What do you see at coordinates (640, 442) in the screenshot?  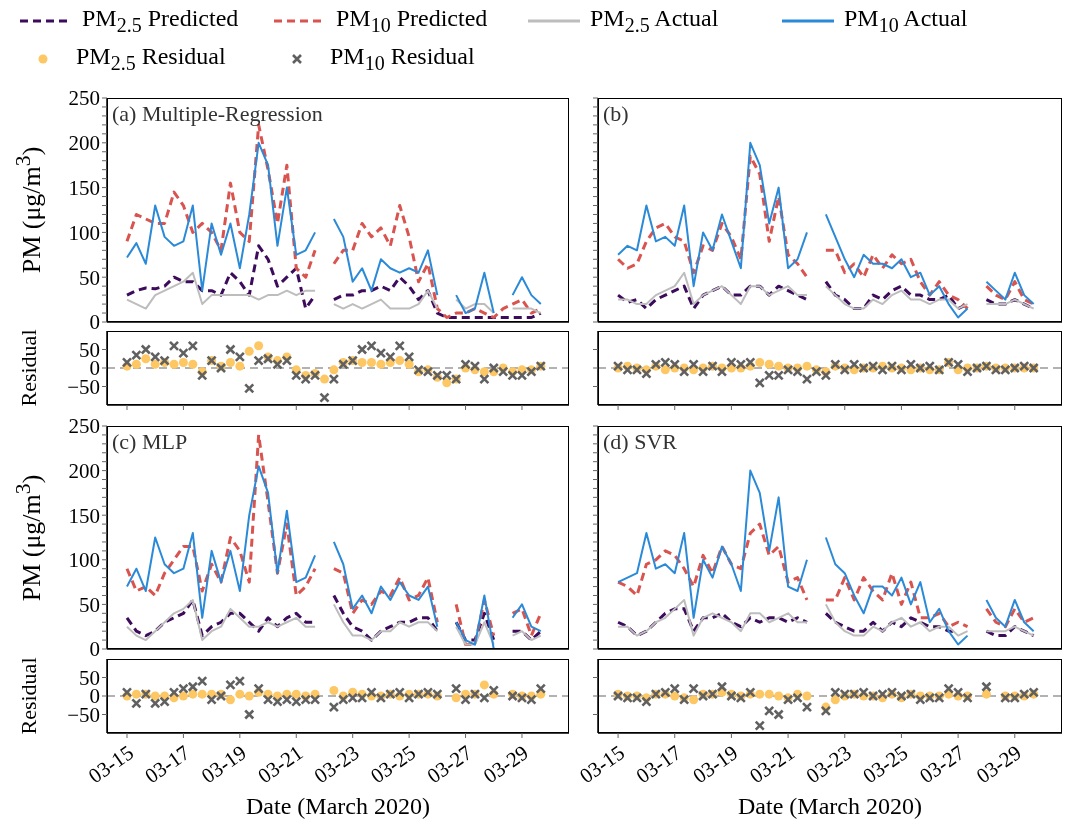 I see `chart-title: (d) SVR` at bounding box center [640, 442].